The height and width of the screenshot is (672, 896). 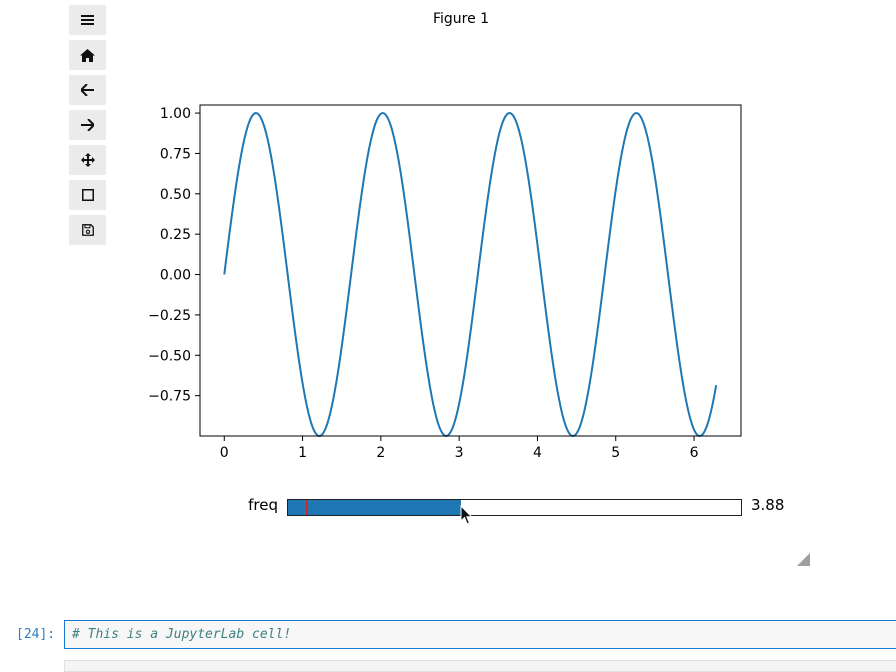 I want to click on slider-fill, so click(x=374, y=507).